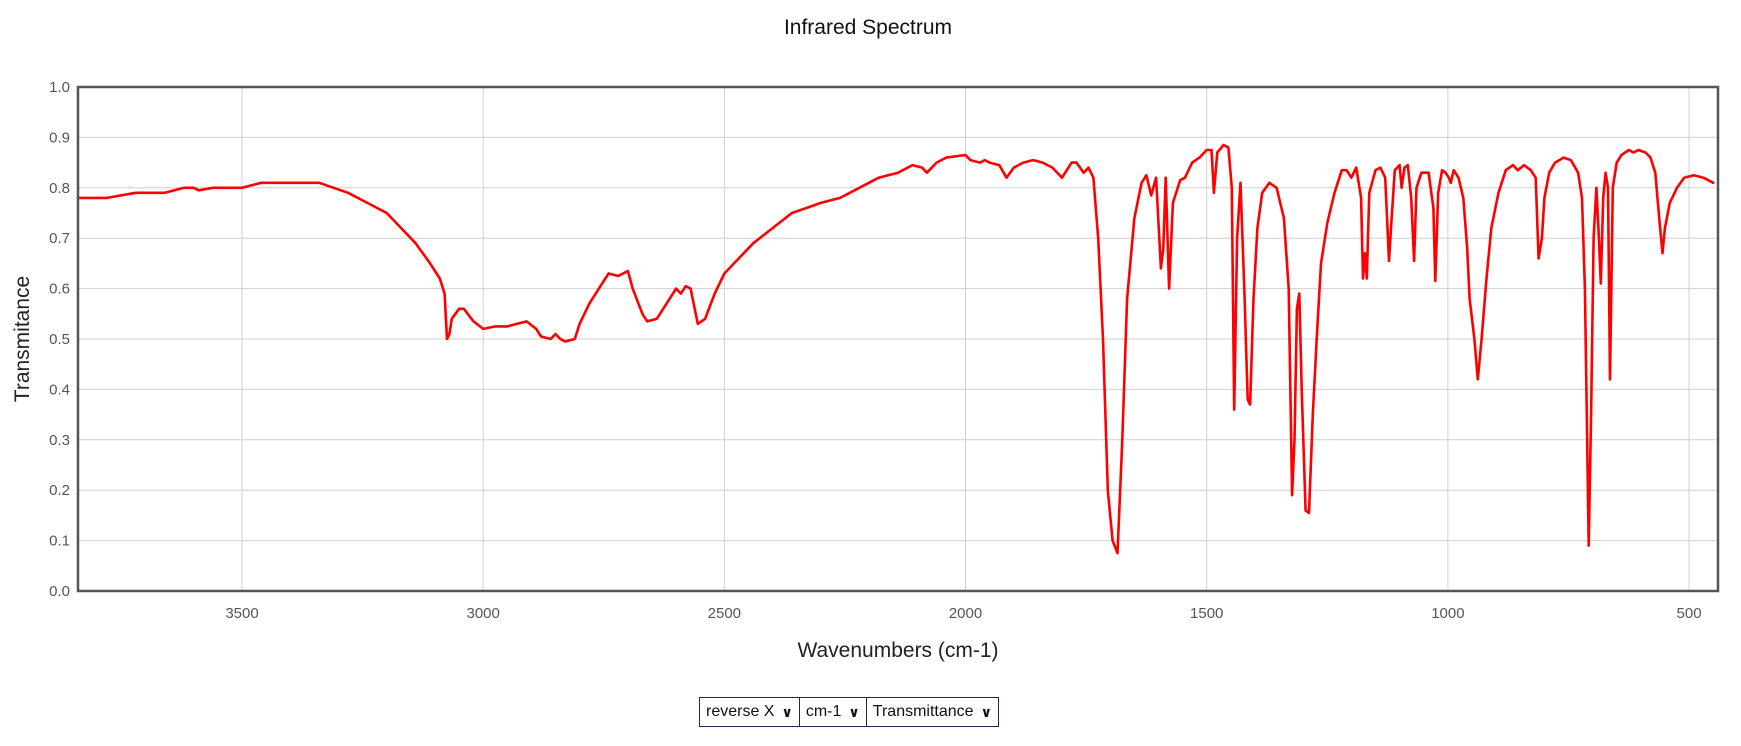  Describe the element at coordinates (724, 613) in the screenshot. I see `x-tick-label: 2500` at that location.